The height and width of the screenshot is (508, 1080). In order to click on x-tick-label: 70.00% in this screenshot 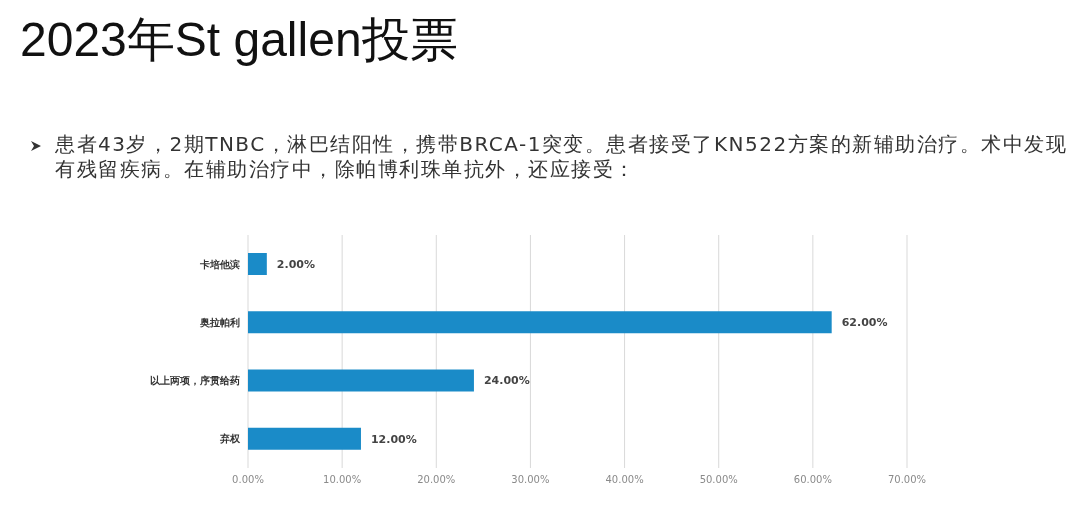, I will do `click(907, 480)`.